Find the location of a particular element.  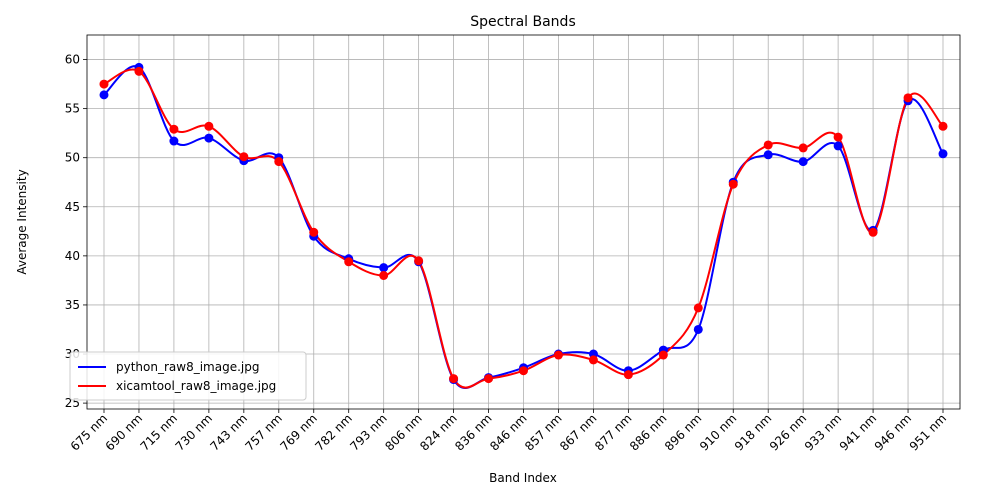

x-axis-label: Band Index is located at coordinates (523, 478).